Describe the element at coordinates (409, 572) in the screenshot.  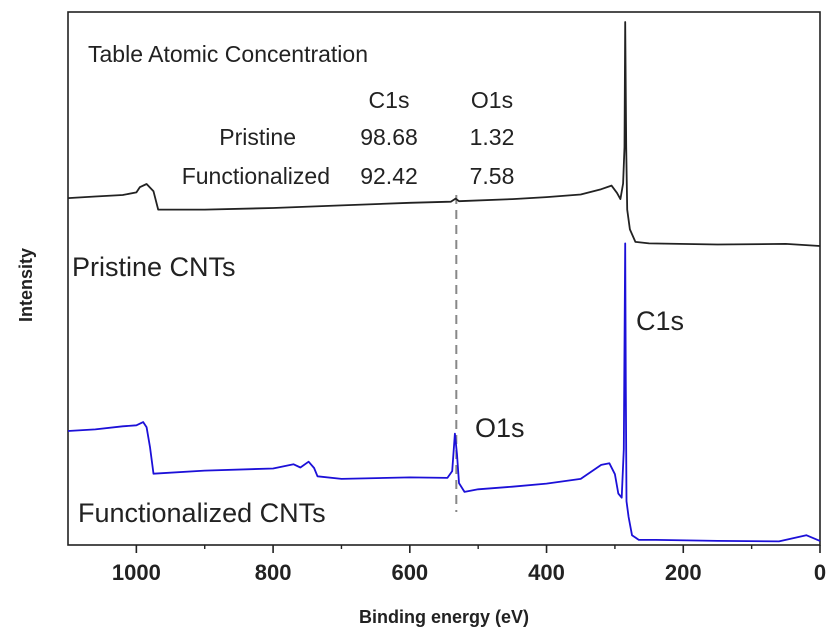
I see `x-tick-label-600: 600` at that location.